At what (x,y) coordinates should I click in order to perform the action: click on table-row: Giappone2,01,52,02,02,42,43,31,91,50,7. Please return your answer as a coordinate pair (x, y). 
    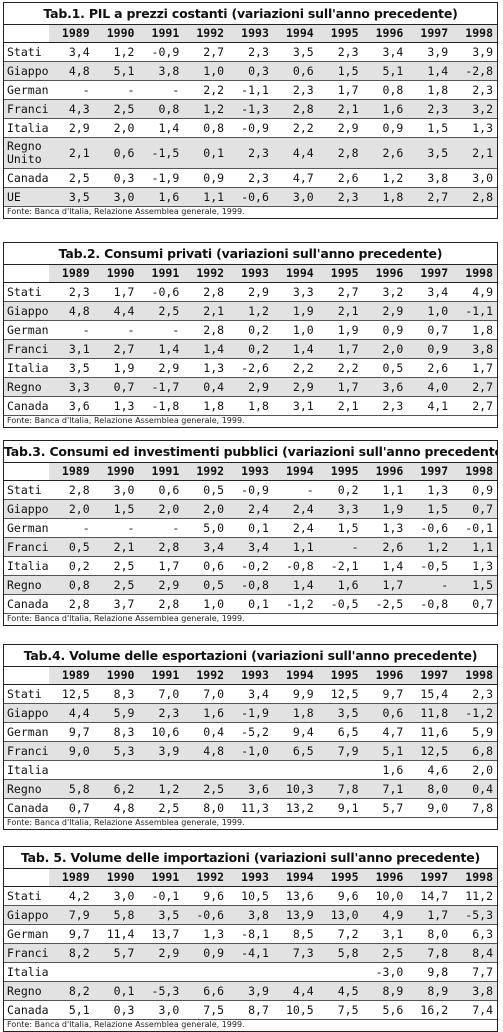
    Looking at the image, I should click on (250, 509).